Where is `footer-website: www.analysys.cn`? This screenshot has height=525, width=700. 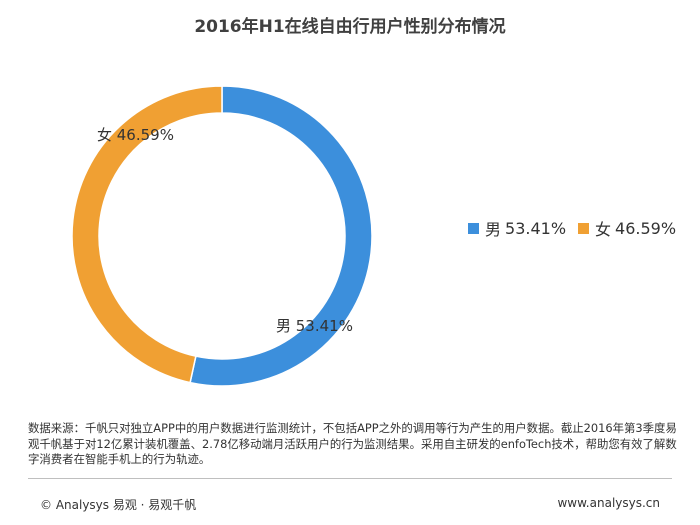 footer-website: www.analysys.cn is located at coordinates (608, 503).